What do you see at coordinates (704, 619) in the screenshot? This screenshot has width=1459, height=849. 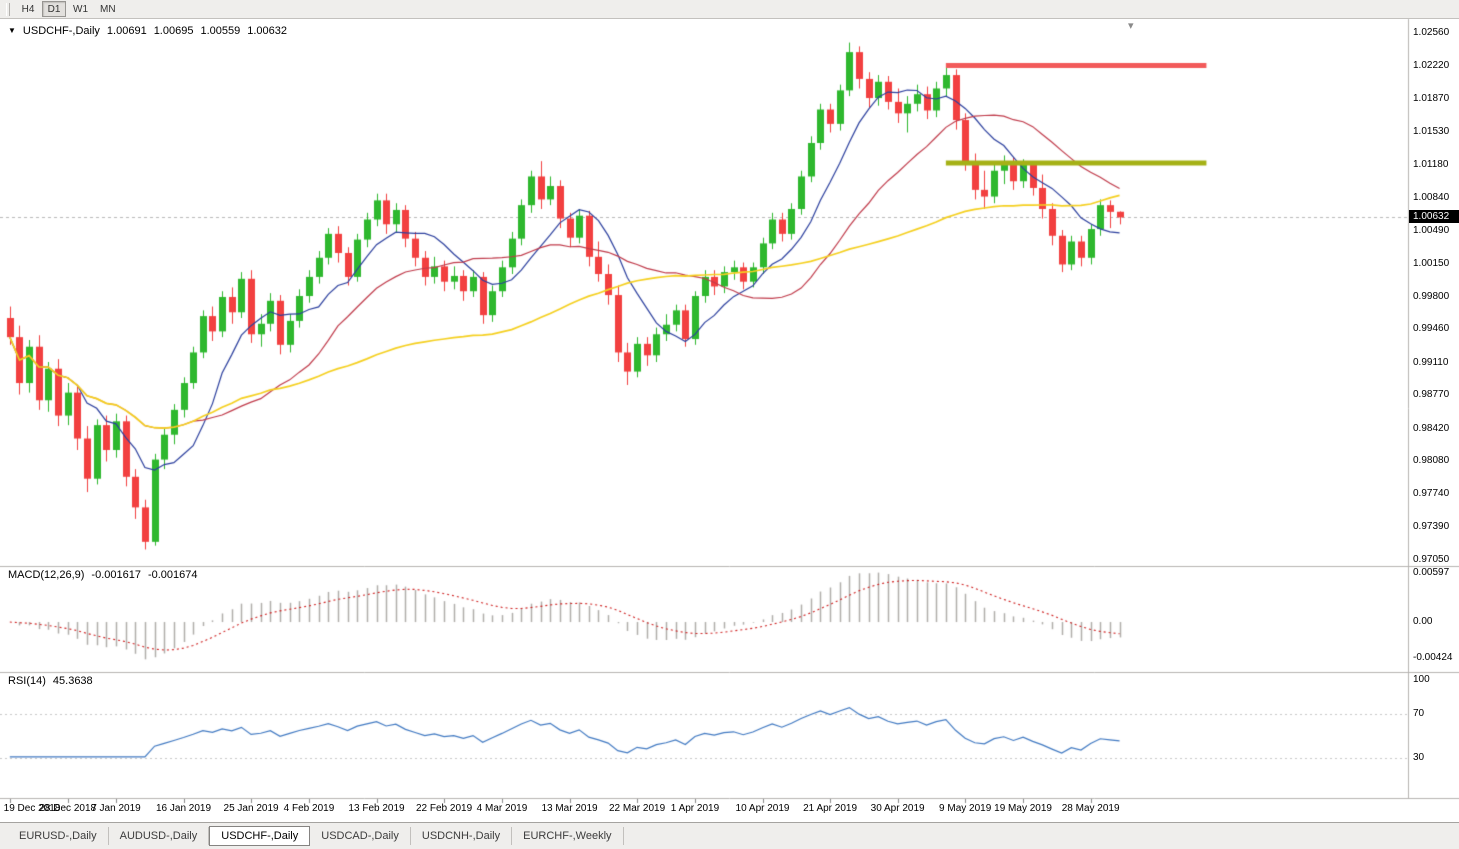 I see `macd-panel` at bounding box center [704, 619].